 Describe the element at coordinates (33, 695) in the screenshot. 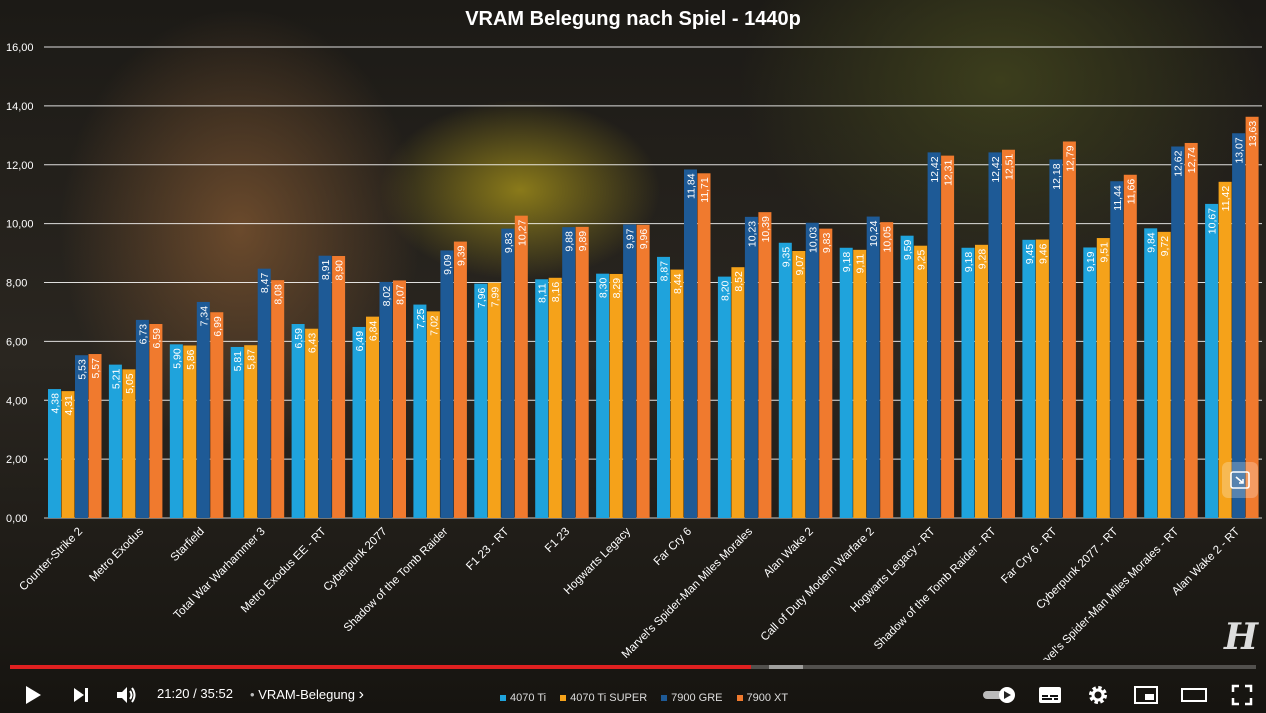

I see `play-button` at that location.